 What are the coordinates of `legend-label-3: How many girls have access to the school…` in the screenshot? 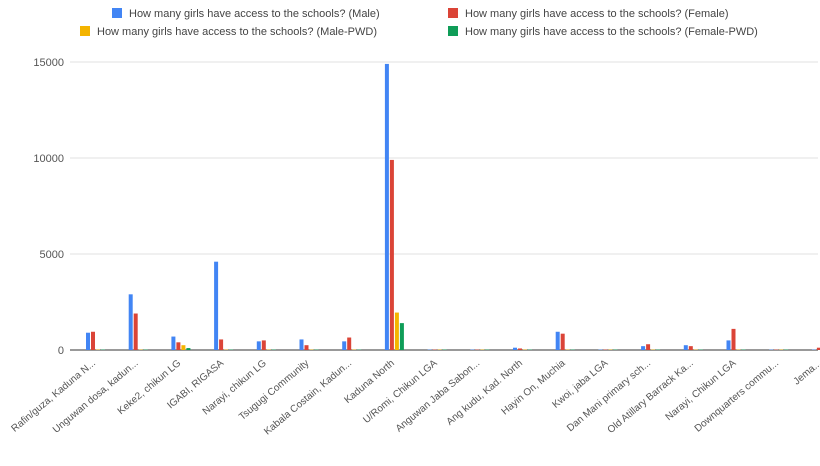 It's located at (611, 32).